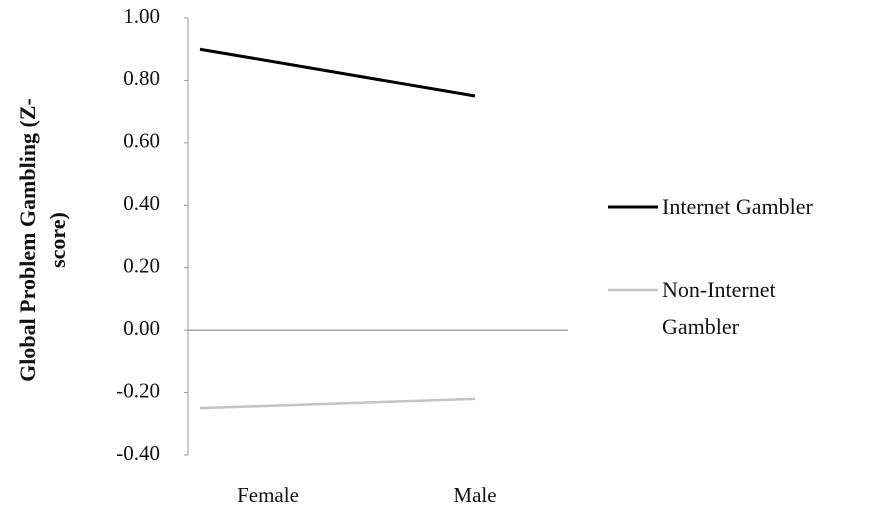 The height and width of the screenshot is (519, 878). I want to click on y-axis-title: Global Problem Gambling (Z-score), so click(42, 240).